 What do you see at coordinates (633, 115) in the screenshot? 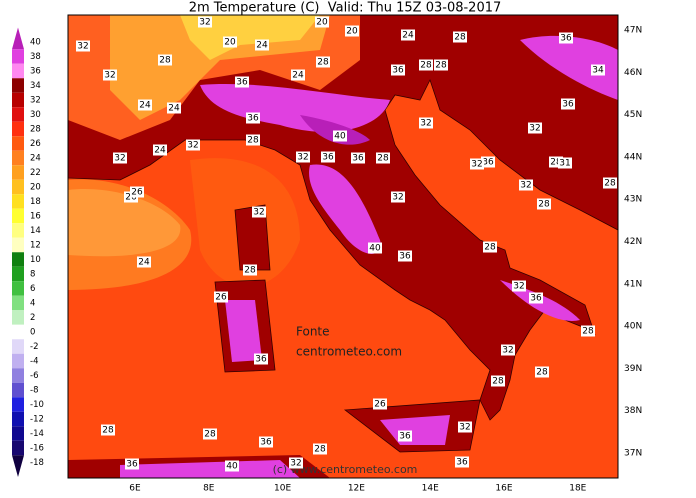
I see `lat-label: 45N` at bounding box center [633, 115].